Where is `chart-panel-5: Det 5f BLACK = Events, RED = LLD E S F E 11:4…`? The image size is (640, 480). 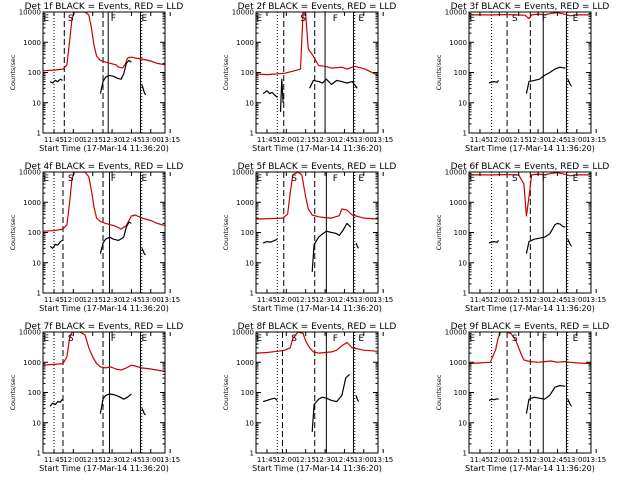 chart-panel-5: Det 5f BLACK = Events, RED = LLD E S F E 11:4… is located at coordinates (309, 237).